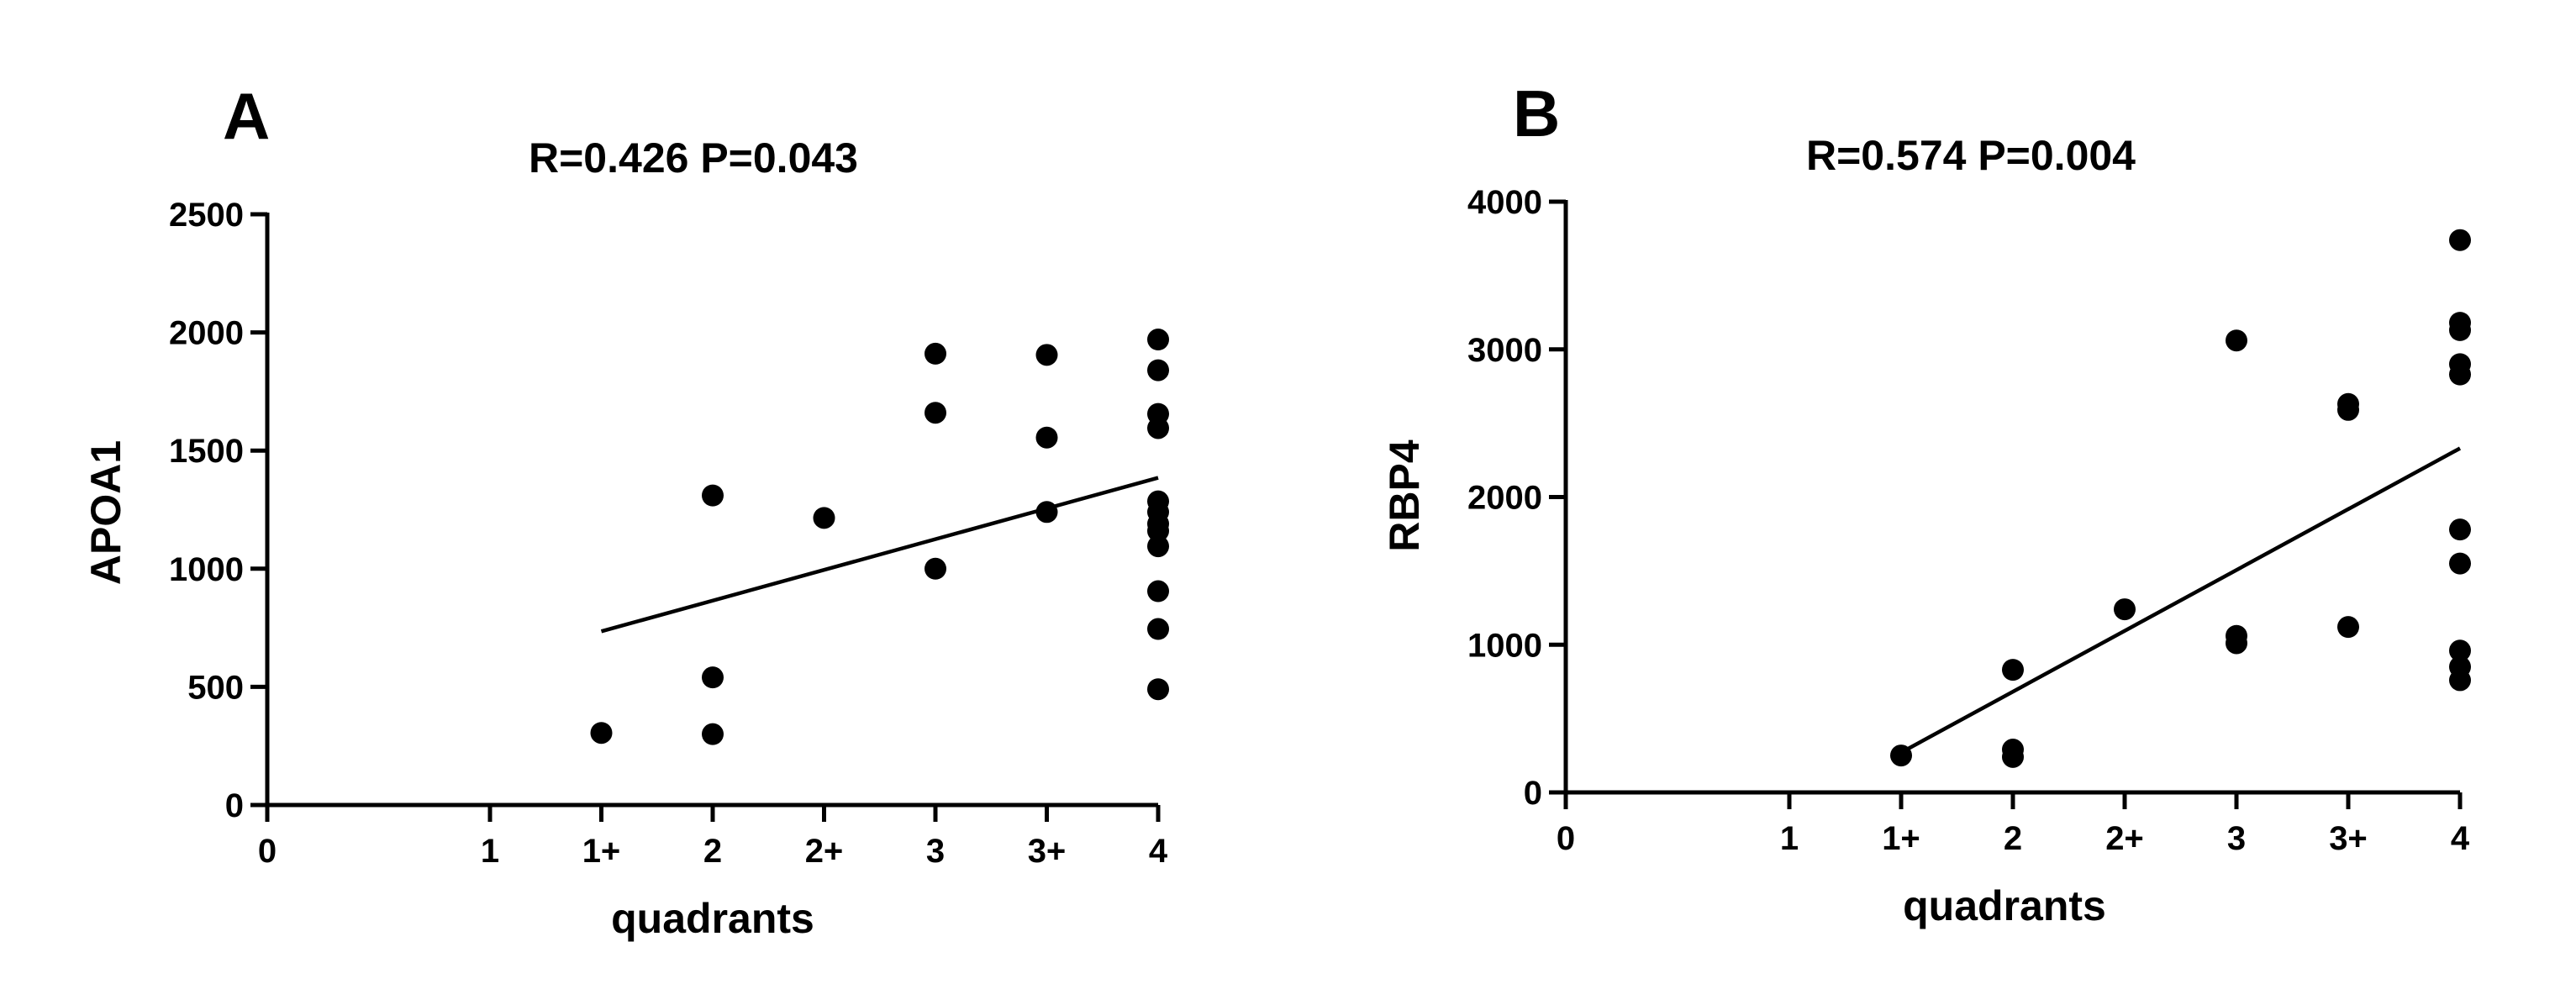 The width and height of the screenshot is (2576, 1005). What do you see at coordinates (935, 851) in the screenshot?
I see `panel-a-x-tick-label: 3` at bounding box center [935, 851].